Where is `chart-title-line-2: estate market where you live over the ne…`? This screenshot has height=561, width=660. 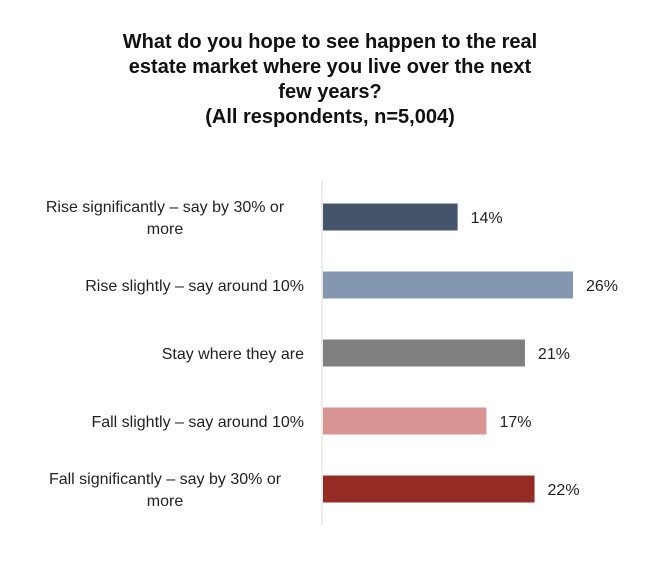
chart-title-line-2: estate market where you live over the ne… is located at coordinates (330, 67).